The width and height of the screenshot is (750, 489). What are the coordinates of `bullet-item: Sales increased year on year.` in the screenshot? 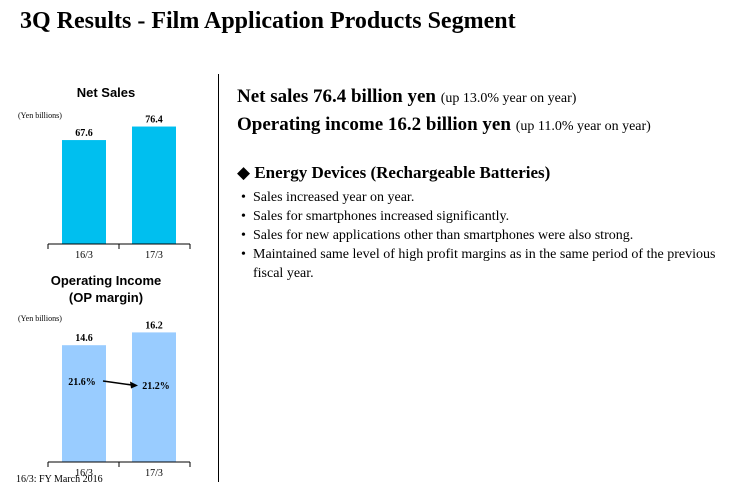 It's located at (487, 197).